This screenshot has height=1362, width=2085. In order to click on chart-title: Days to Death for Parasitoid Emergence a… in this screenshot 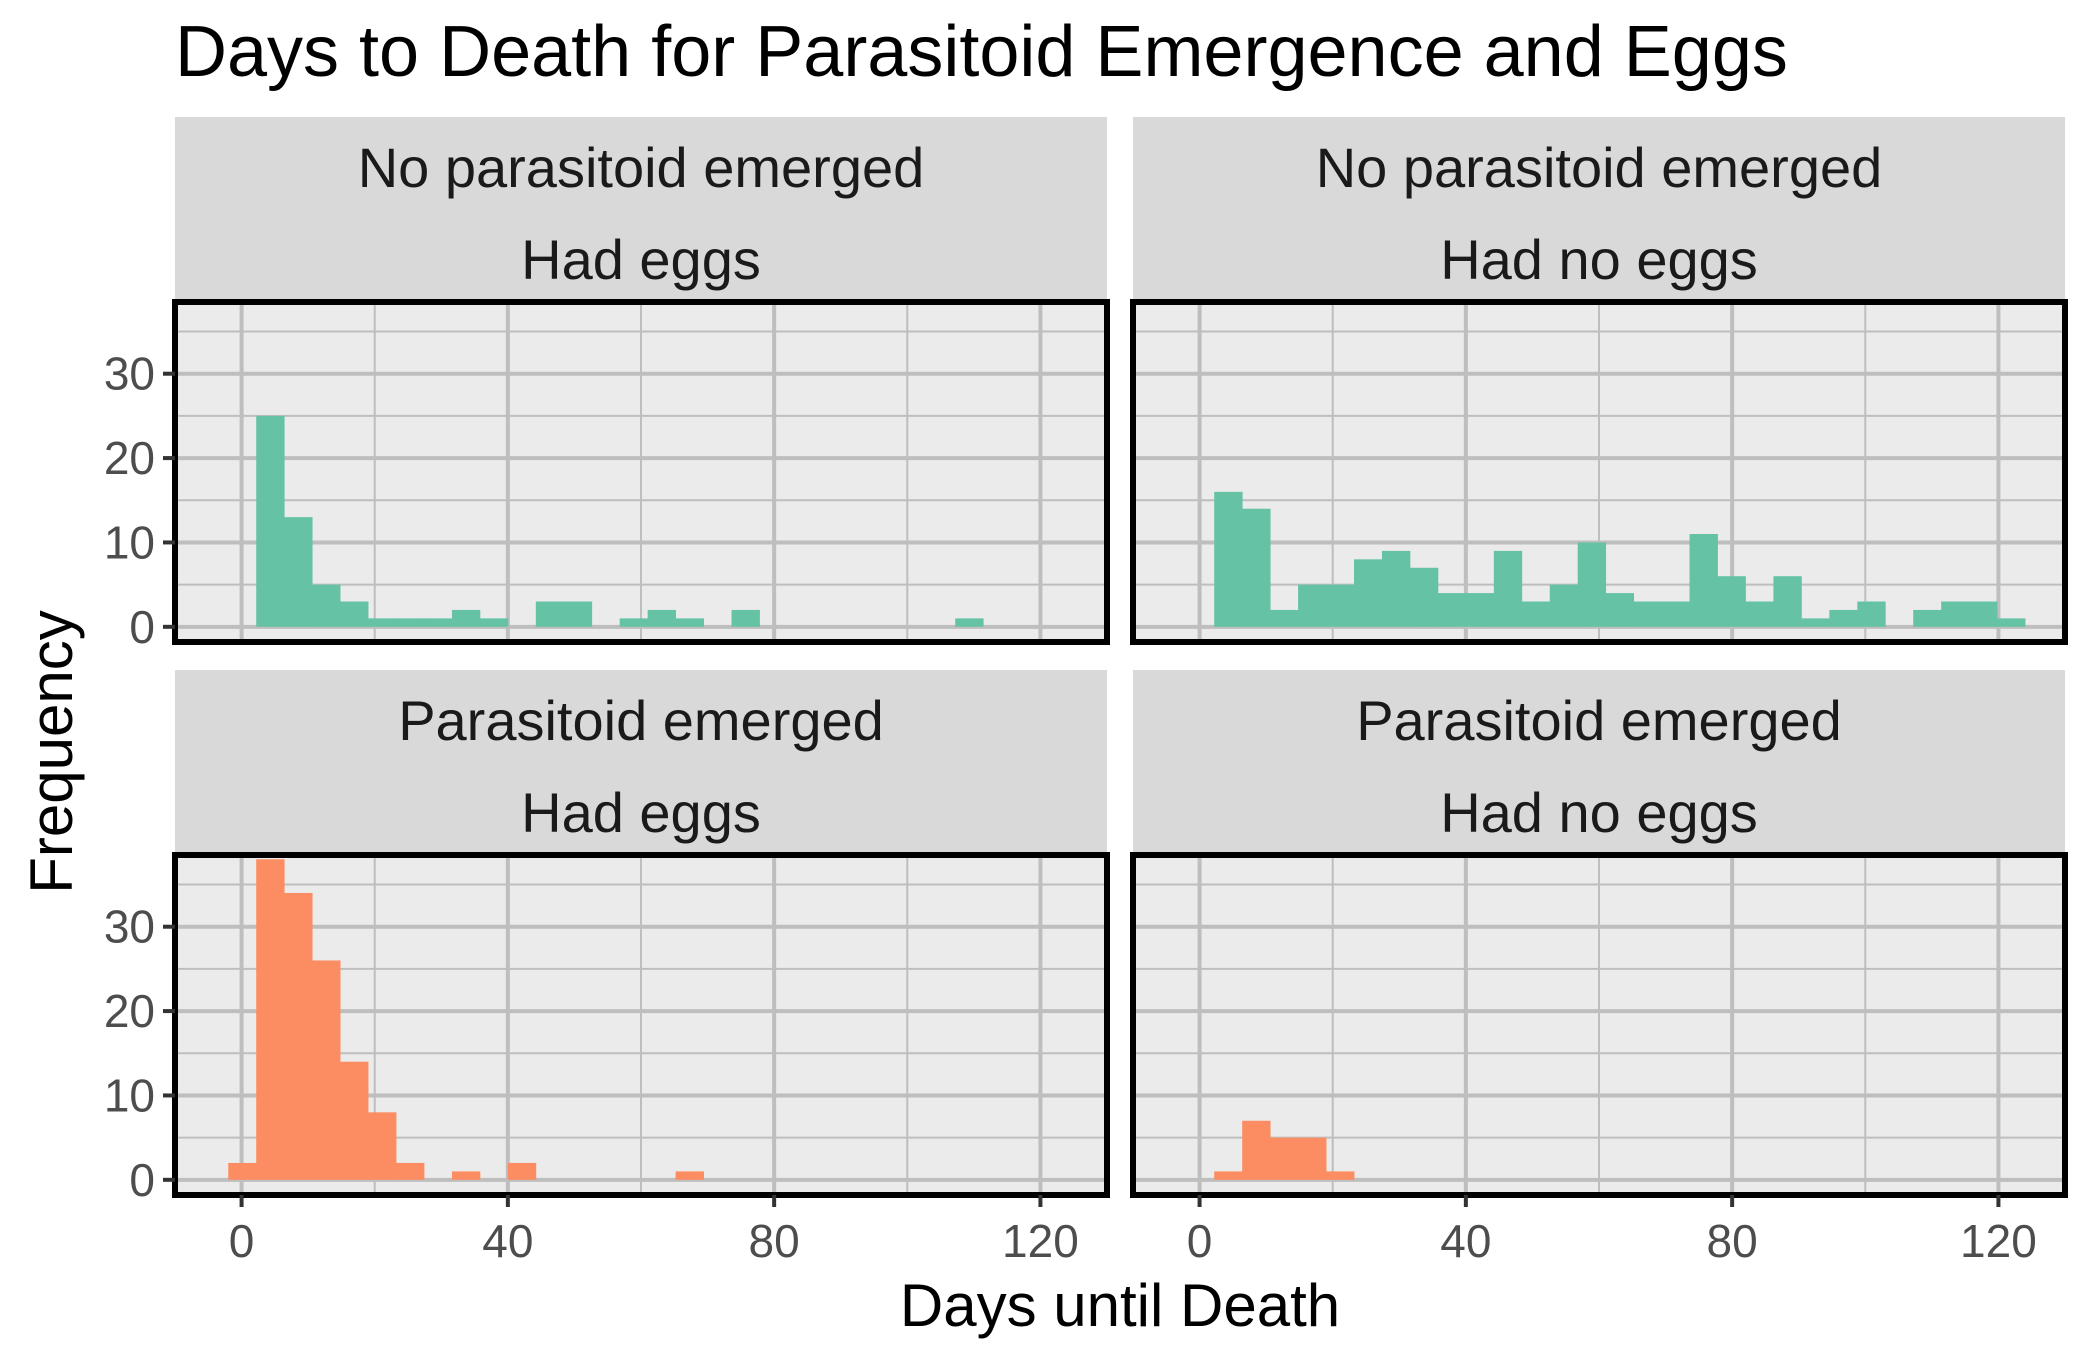, I will do `click(981, 52)`.